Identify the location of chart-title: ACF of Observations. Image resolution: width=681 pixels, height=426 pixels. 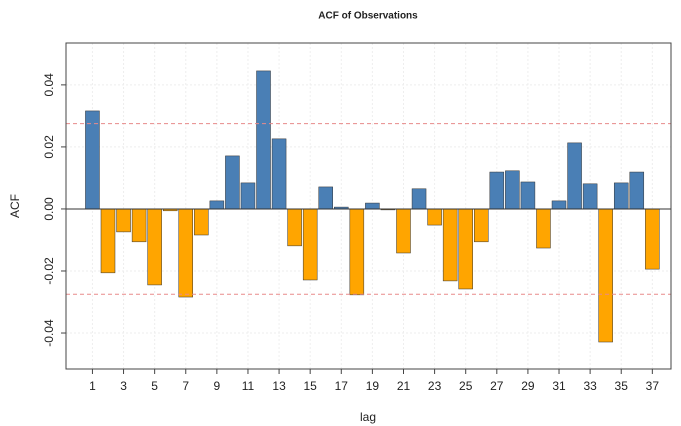
(368, 16).